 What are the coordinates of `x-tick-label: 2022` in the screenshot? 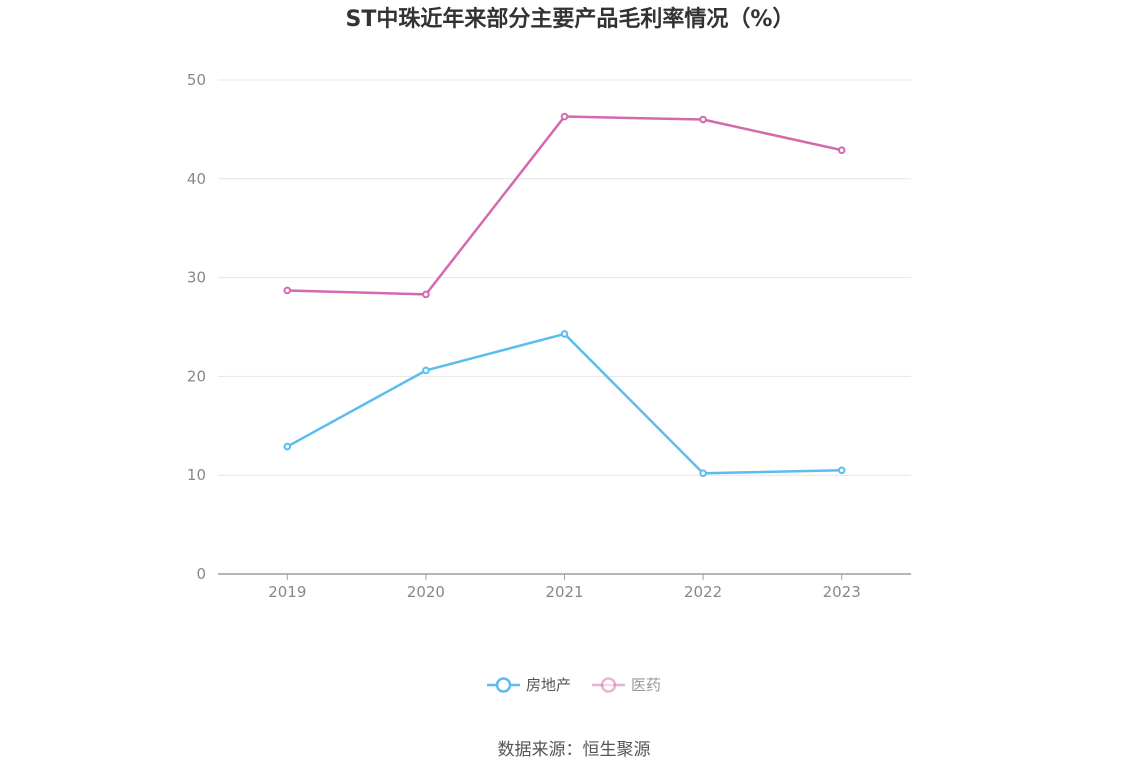 It's located at (703, 592).